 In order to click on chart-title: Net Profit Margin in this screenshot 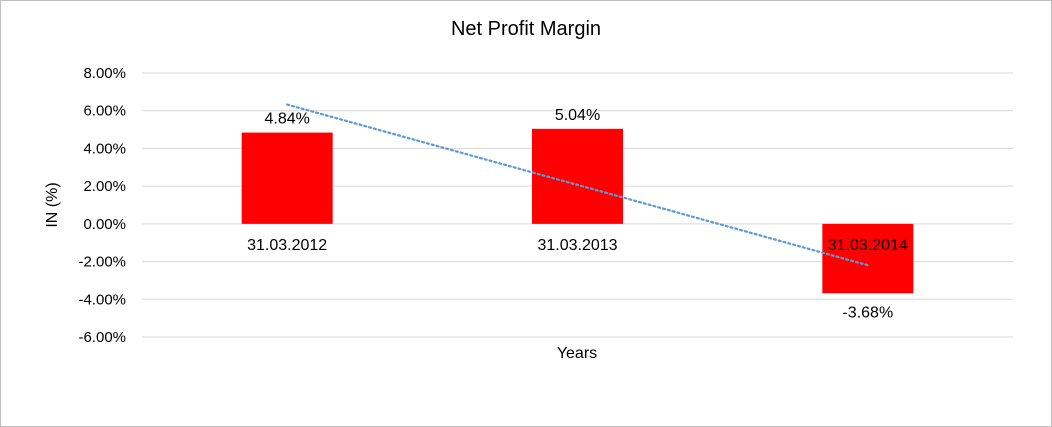, I will do `click(526, 29)`.